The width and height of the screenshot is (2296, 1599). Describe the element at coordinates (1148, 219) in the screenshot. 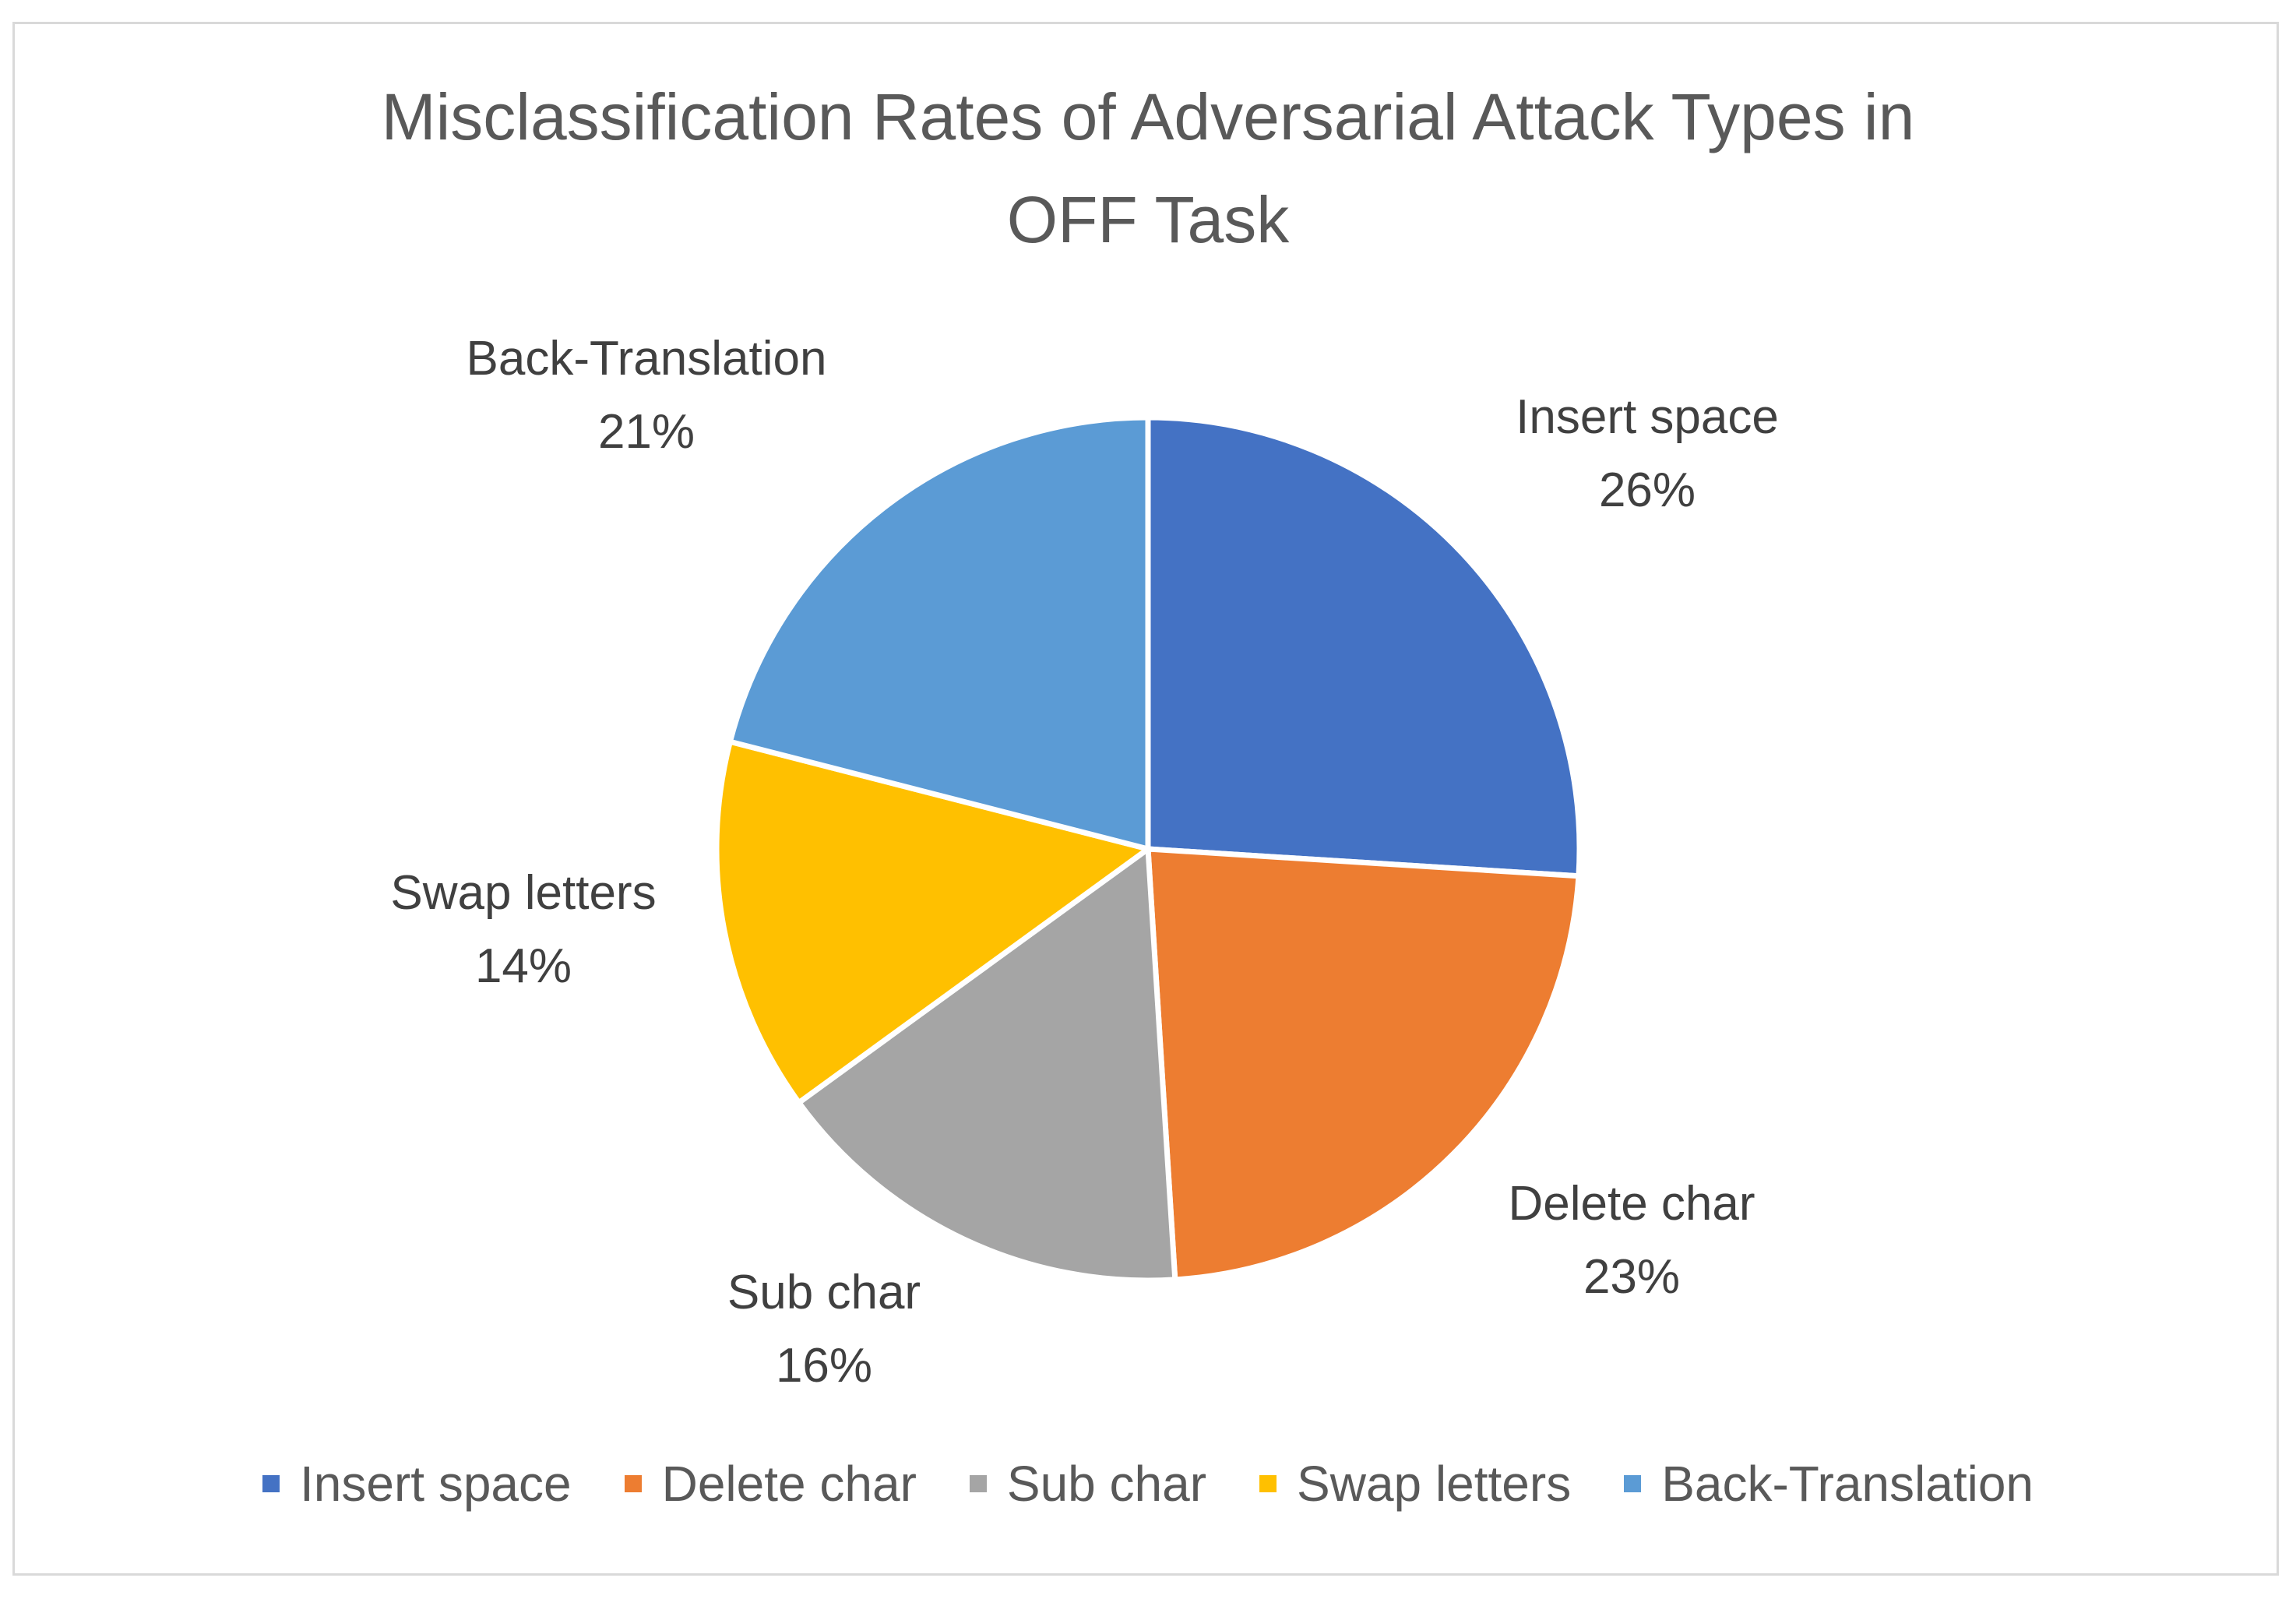

I see `chart-title-line-2: OFF Task` at that location.